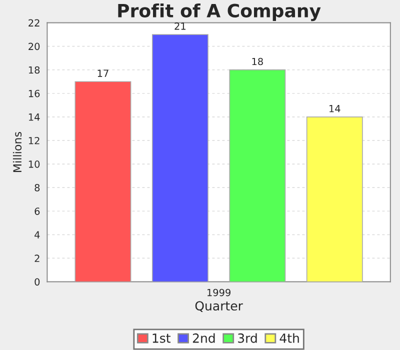 The height and width of the screenshot is (350, 400). What do you see at coordinates (37, 211) in the screenshot?
I see `y-tick-label: 6` at bounding box center [37, 211].